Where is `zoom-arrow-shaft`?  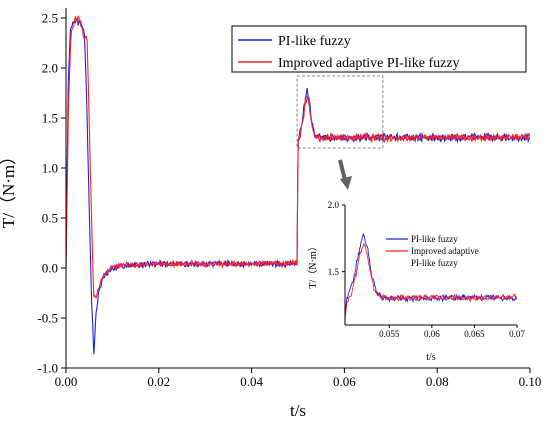
zoom-arrow-shaft is located at coordinates (342, 170).